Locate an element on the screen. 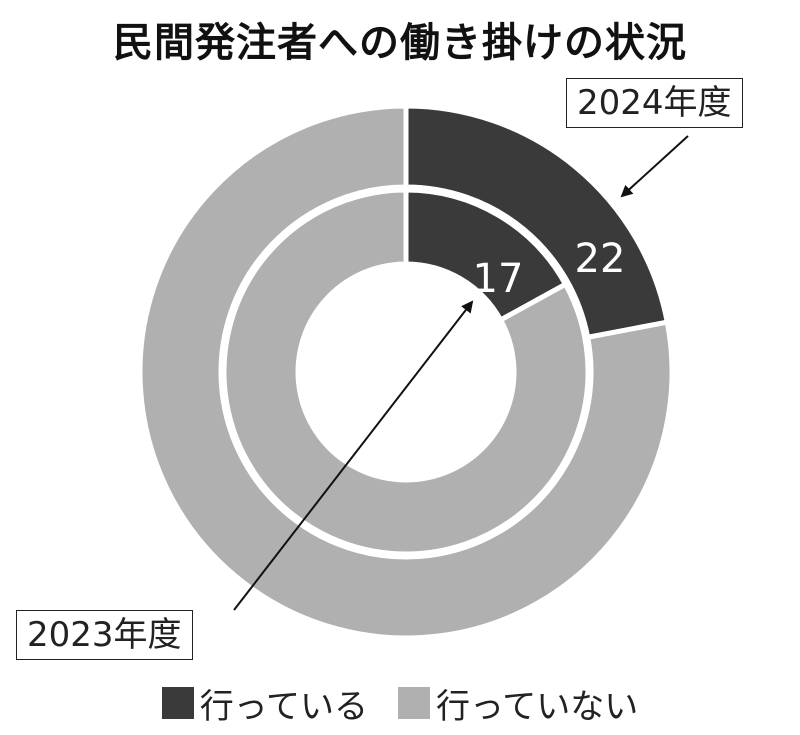 This screenshot has width=800, height=735. legend-swatch-not-doing is located at coordinates (414, 703).